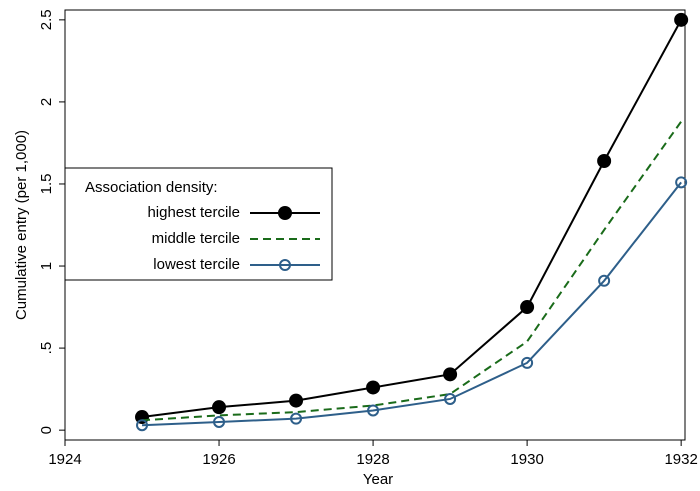 The image size is (700, 491). I want to click on legend-label: middle tercile, so click(196, 238).